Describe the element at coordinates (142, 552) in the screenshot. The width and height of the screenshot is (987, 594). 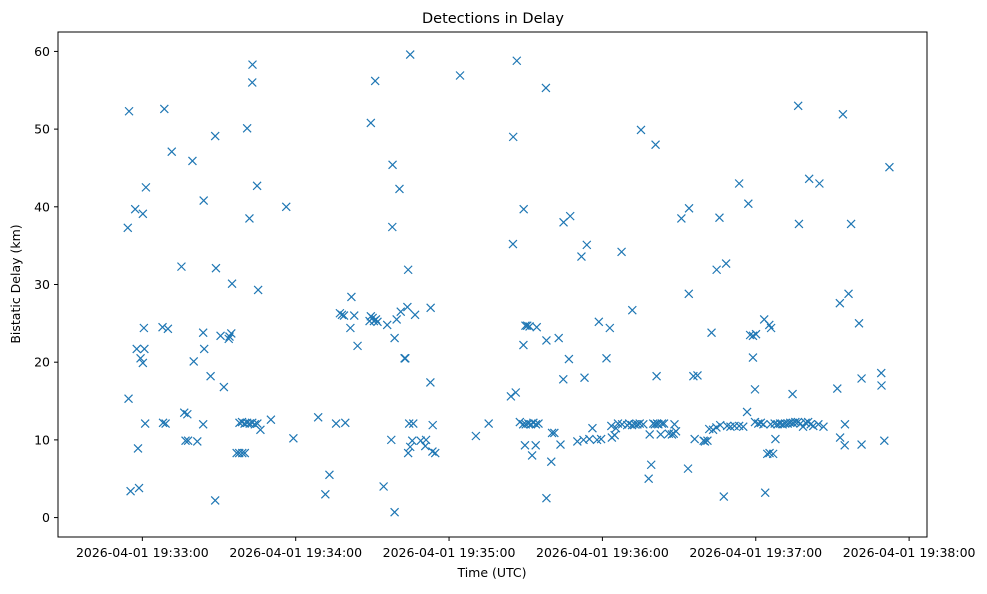
I see `x-tick-label: 2026-04-01 19:33:00` at that location.